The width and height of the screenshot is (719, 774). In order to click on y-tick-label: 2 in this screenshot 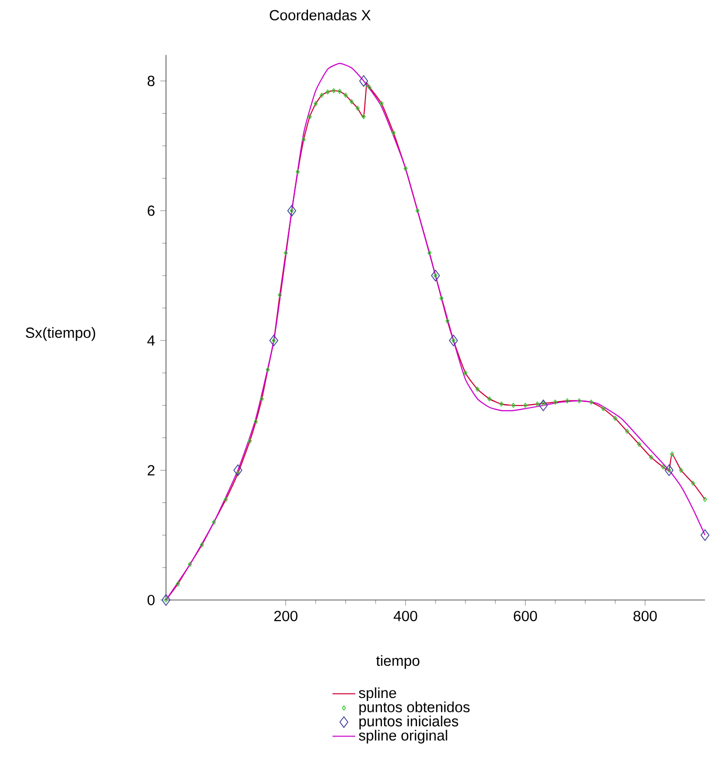, I will do `click(151, 470)`.